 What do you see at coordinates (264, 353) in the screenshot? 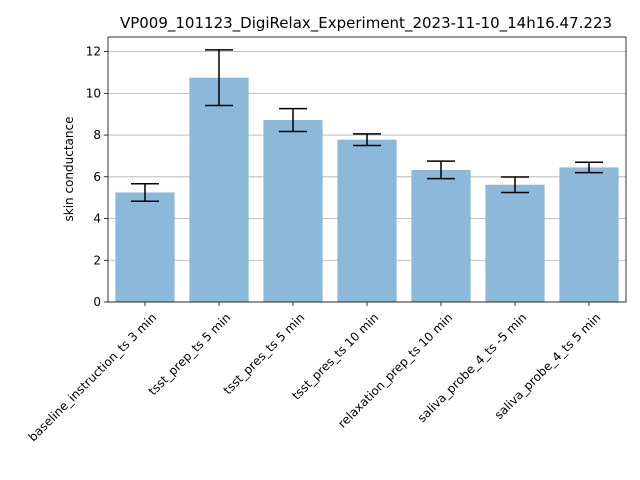
I see `x-tick-label: tsst_pres_ts 5 min` at bounding box center [264, 353].